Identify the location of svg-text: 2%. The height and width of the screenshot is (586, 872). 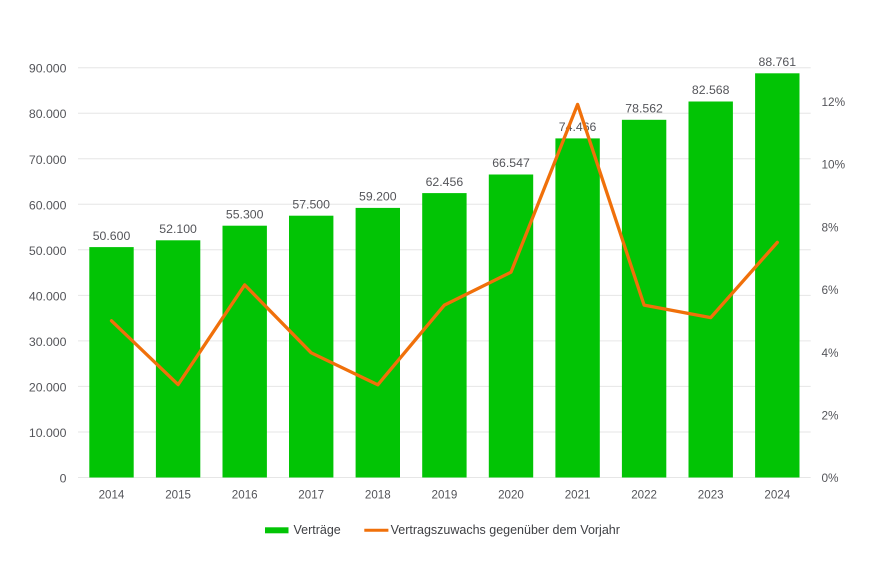
(831, 416).